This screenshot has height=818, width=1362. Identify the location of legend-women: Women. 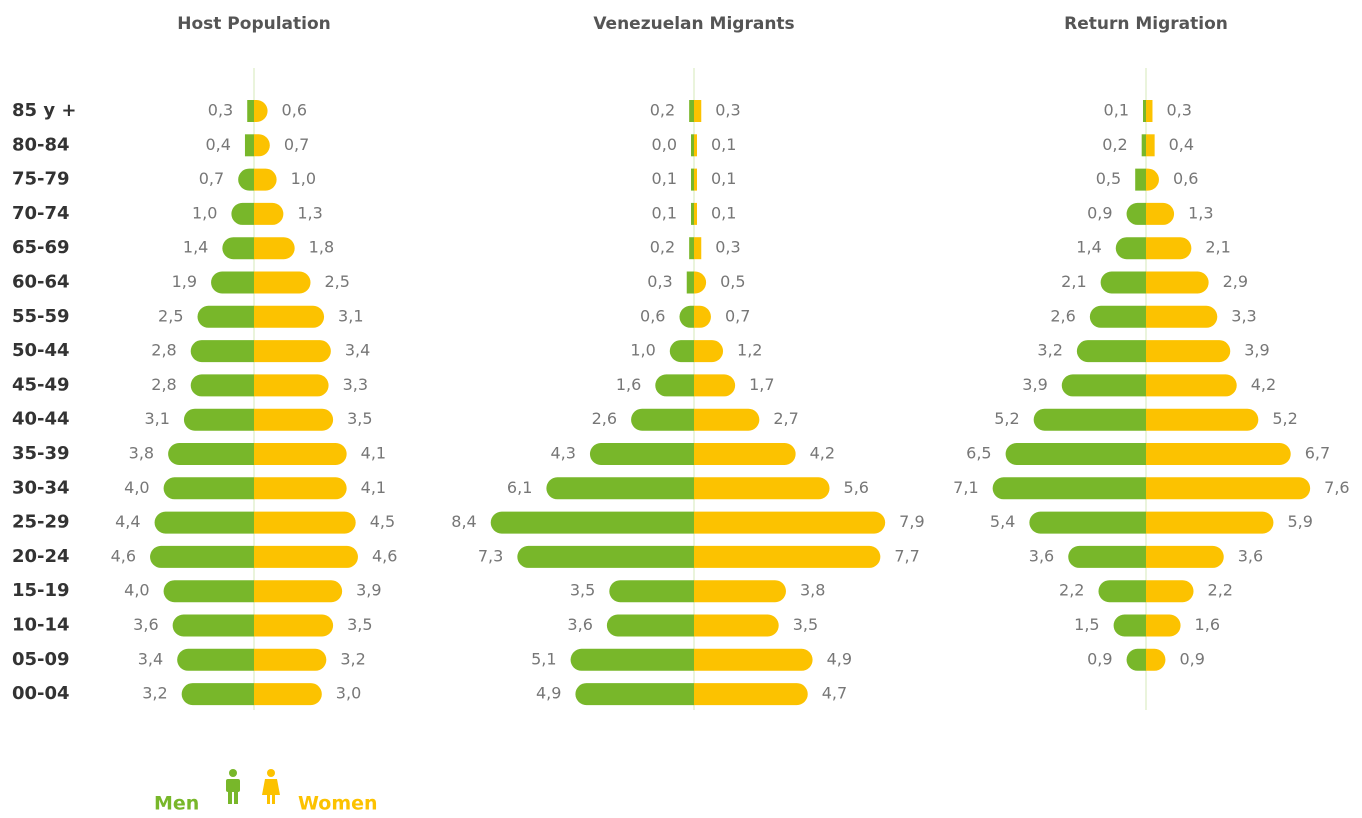
(338, 804).